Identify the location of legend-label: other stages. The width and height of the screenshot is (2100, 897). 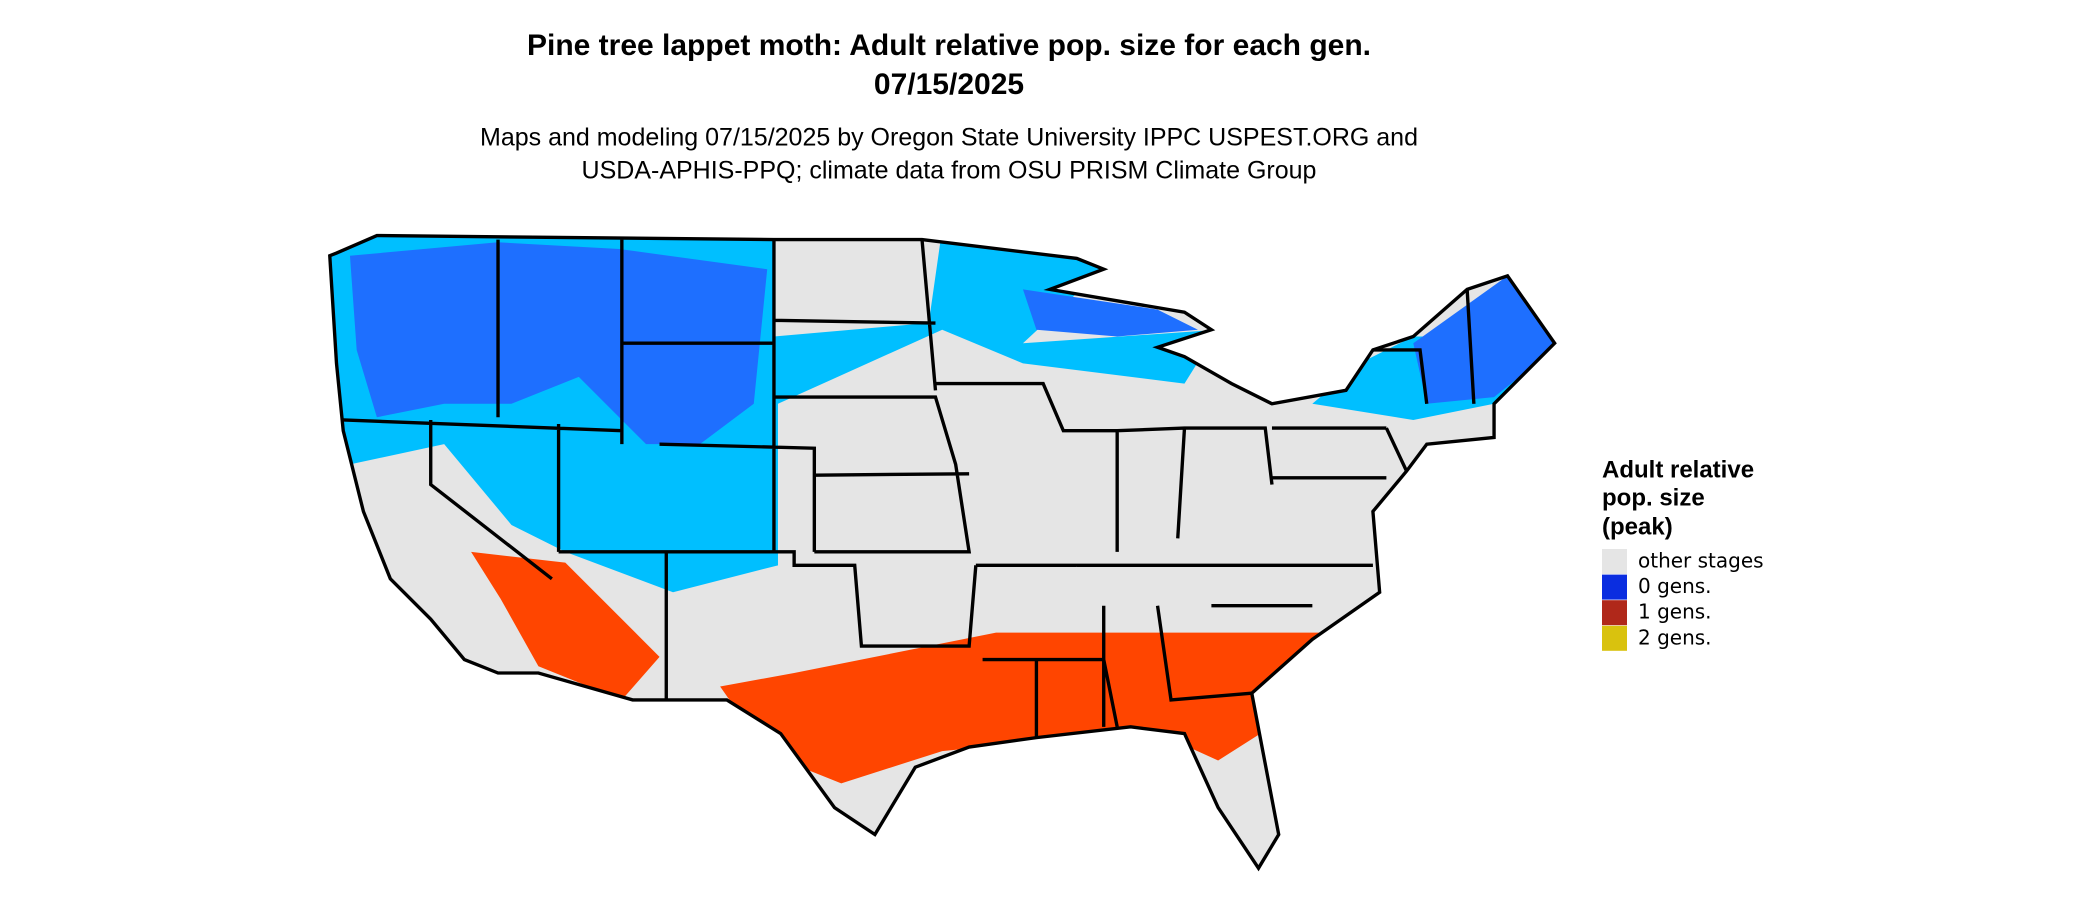
(1701, 561).